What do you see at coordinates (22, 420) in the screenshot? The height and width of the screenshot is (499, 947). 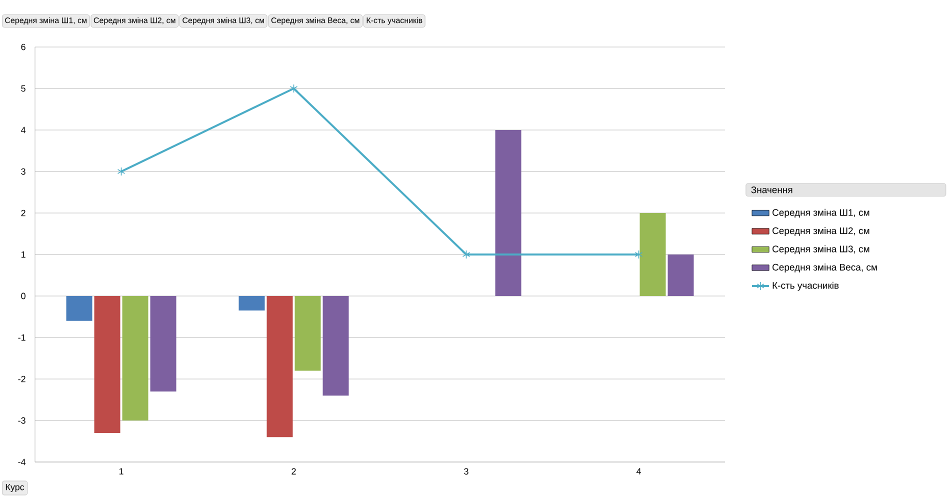 I see `y-tick-label: -3` at bounding box center [22, 420].